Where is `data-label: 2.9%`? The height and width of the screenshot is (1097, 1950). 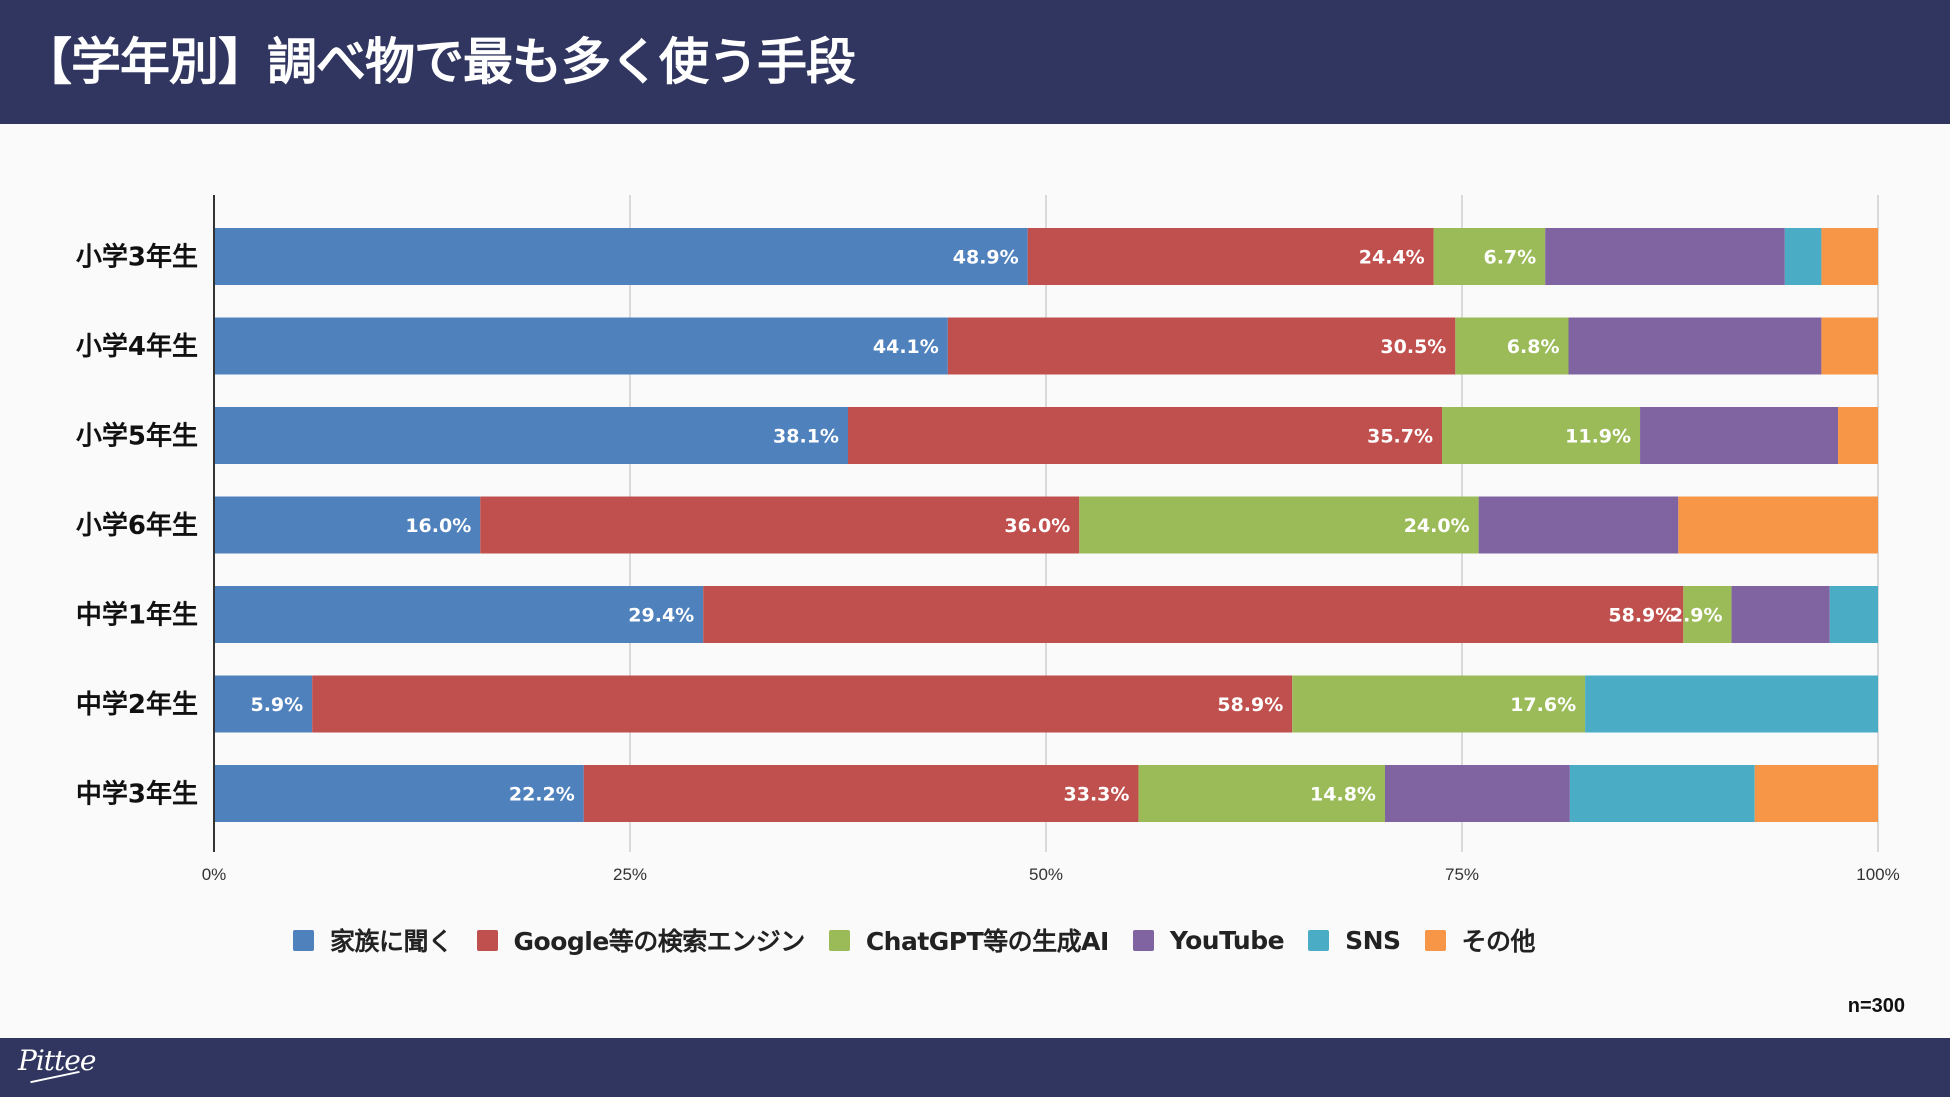 data-label: 2.9% is located at coordinates (1696, 616).